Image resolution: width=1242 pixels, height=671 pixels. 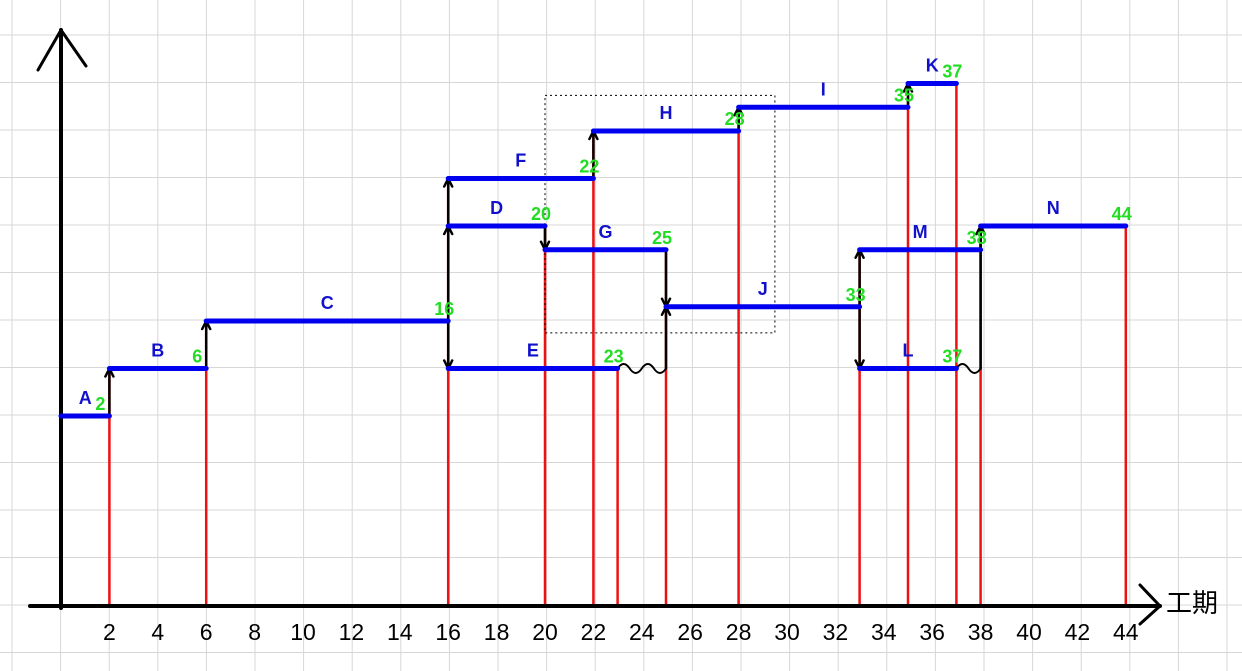 What do you see at coordinates (1053, 208) in the screenshot?
I see `task-name-label: N` at bounding box center [1053, 208].